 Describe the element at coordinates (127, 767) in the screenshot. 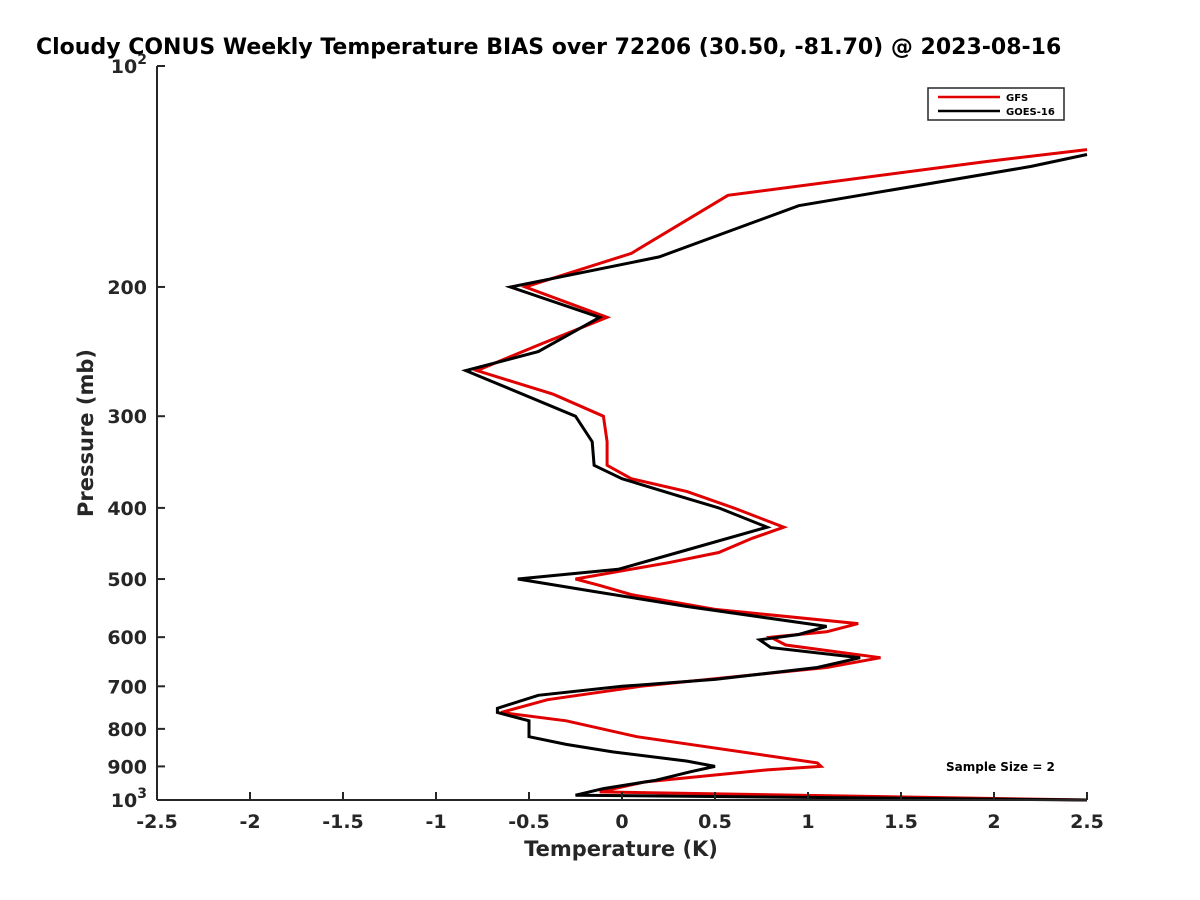

I see `y-tick-label: 900` at that location.